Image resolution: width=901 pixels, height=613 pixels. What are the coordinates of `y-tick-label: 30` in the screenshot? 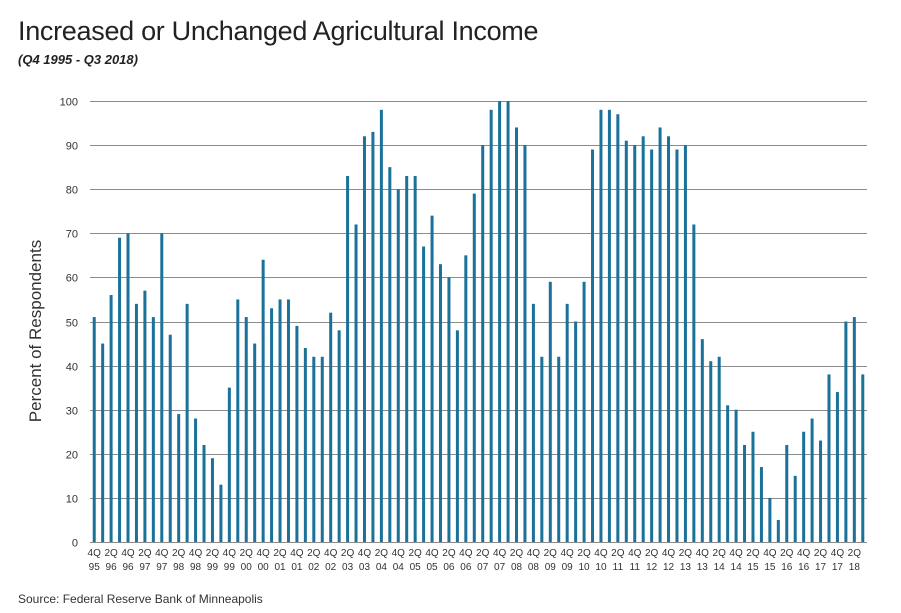 It's located at (72, 412).